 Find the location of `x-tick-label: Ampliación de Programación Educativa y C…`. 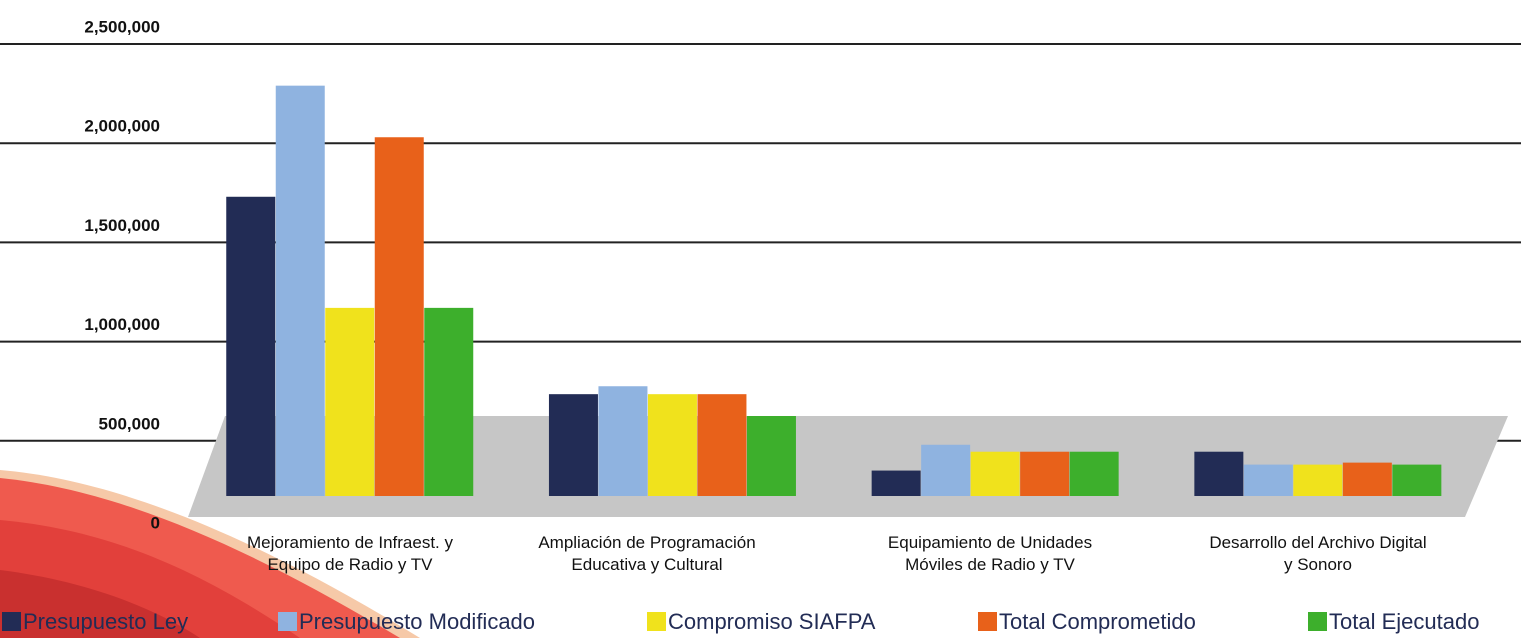

x-tick-label: Ampliación de Programación Educativa y C… is located at coordinates (647, 553).